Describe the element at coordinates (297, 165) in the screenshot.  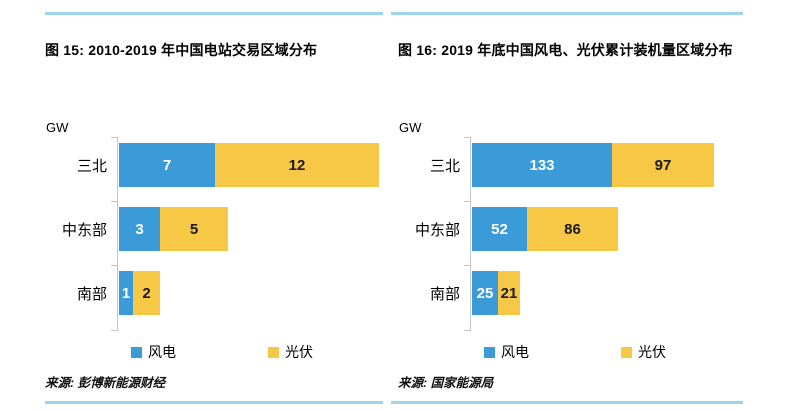
I see `pv-bar-segment: 12` at that location.